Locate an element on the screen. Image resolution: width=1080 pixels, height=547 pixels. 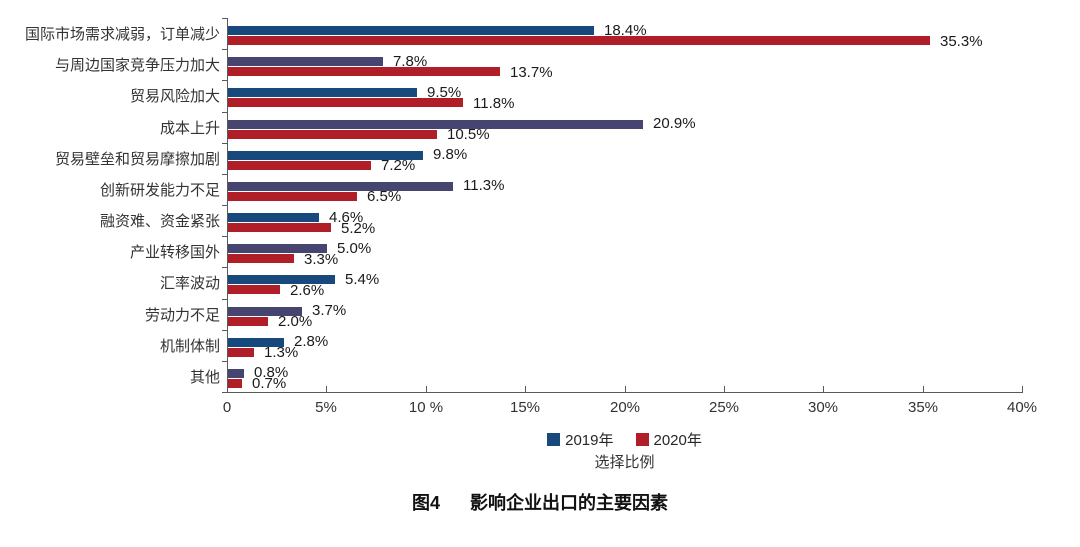
x-axis-title: 选择比例 is located at coordinates (624, 462).